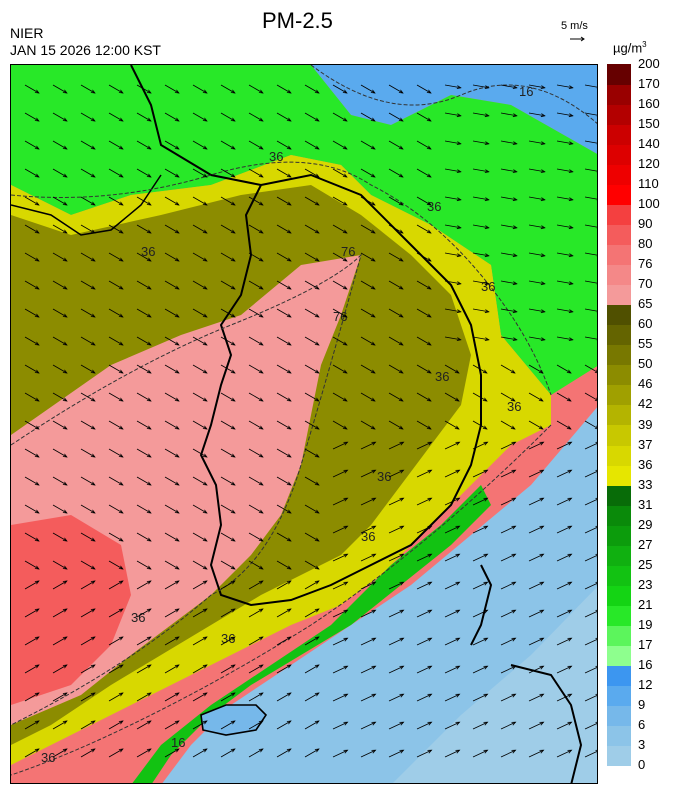 This screenshot has width=673, height=795. Describe the element at coordinates (434, 206) in the screenshot. I see `contour-label: 36` at that location.